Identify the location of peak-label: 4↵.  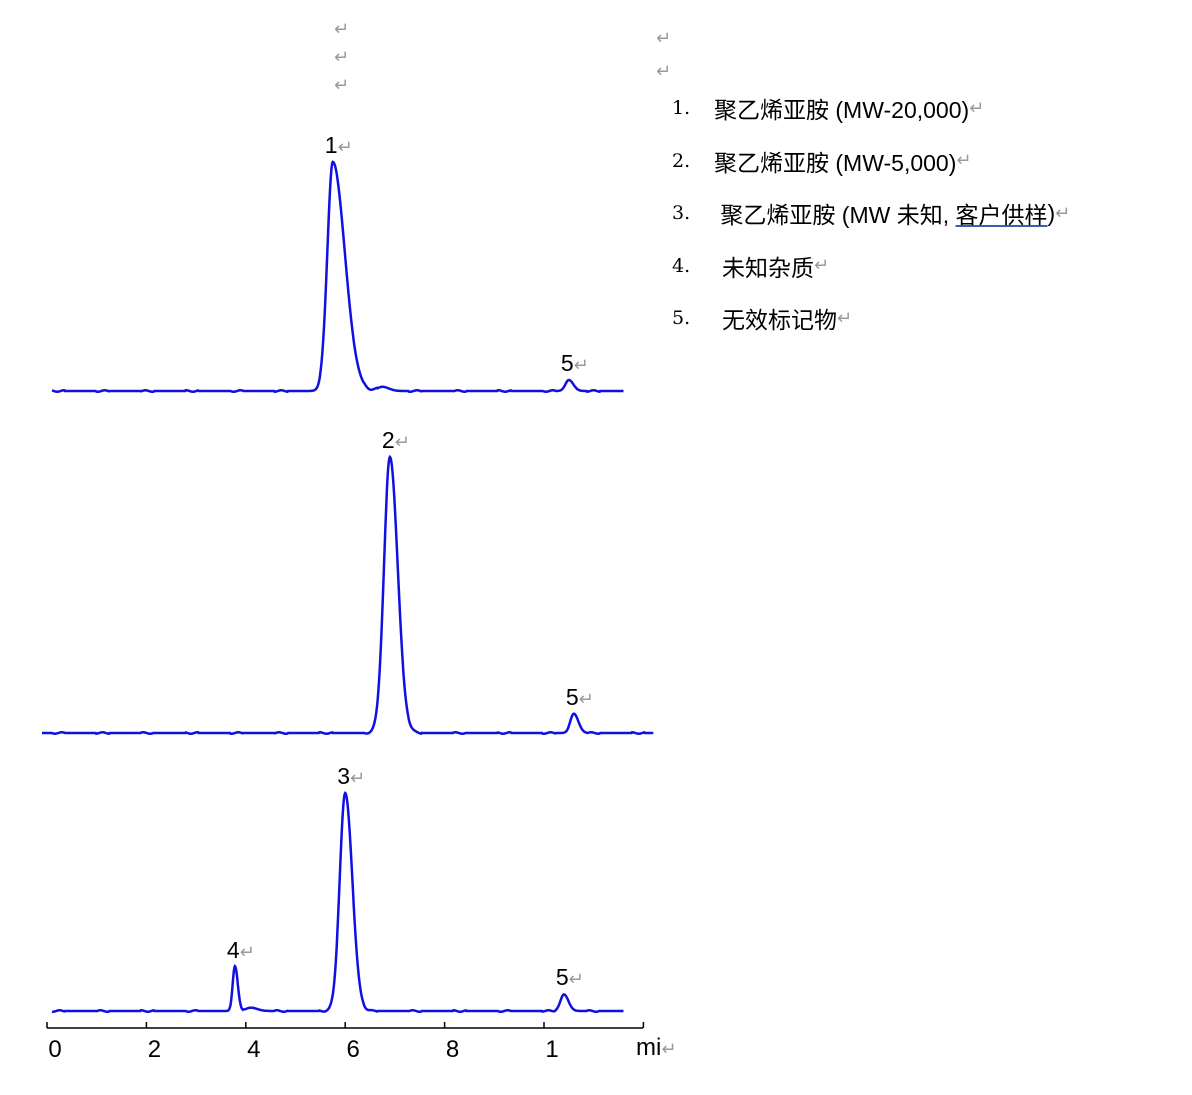
(241, 950).